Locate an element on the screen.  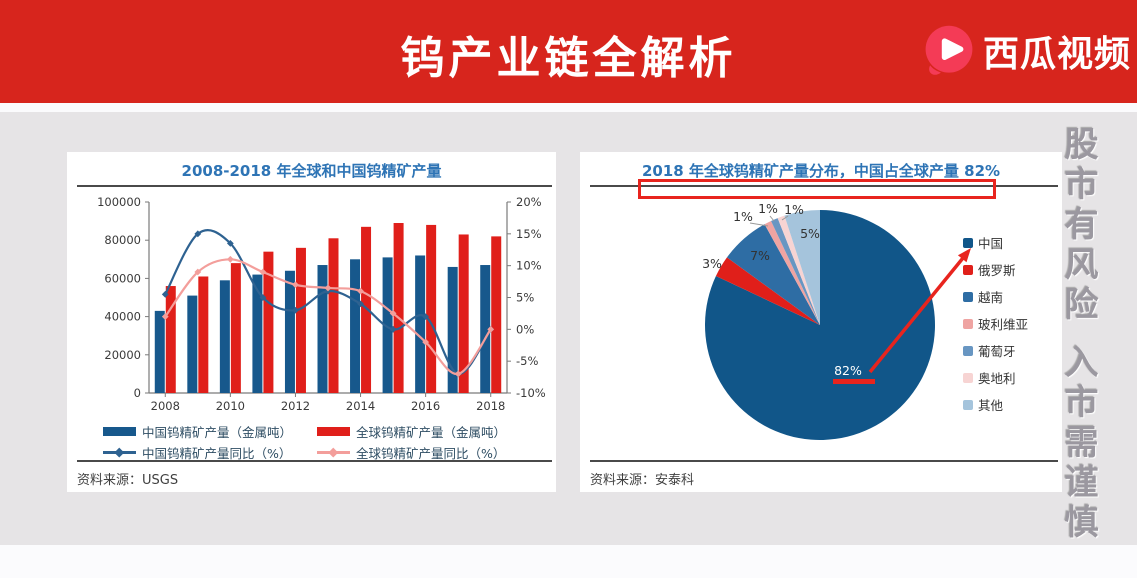
others-swatch is located at coordinates (968, 404).